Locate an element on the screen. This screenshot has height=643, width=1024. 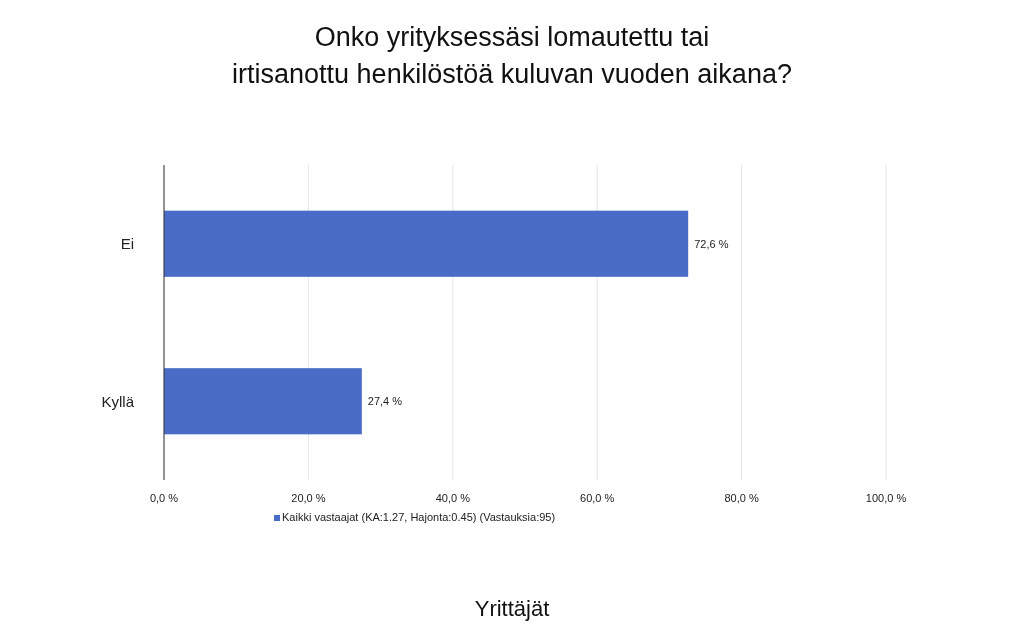
x-tick-label: 40,0 % is located at coordinates (453, 498).